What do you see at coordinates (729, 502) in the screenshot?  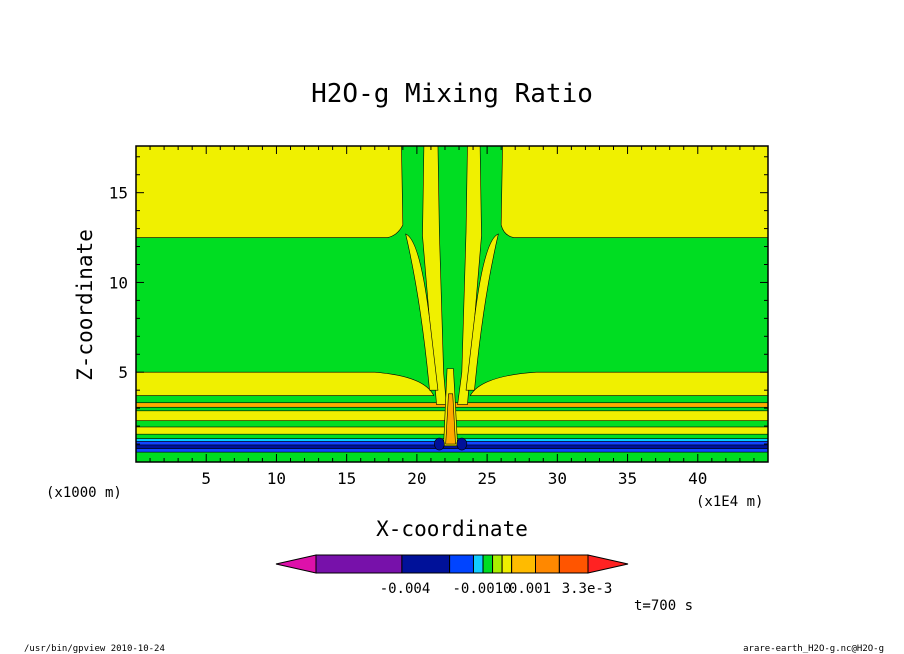 I see `x-unit-label: (x1E4 m)` at bounding box center [729, 502].